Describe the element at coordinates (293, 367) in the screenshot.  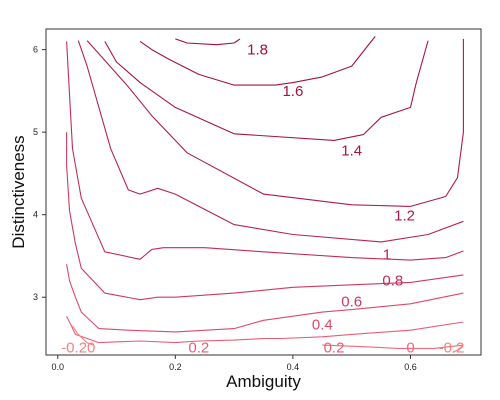
I see `x-tick-label-2: 0.4` at that location.